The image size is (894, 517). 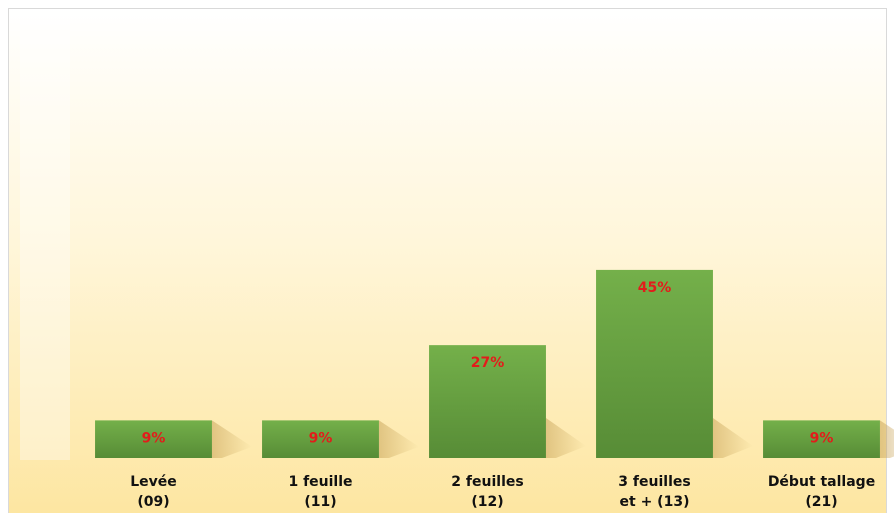 I want to click on side-panel, so click(x=45, y=240).